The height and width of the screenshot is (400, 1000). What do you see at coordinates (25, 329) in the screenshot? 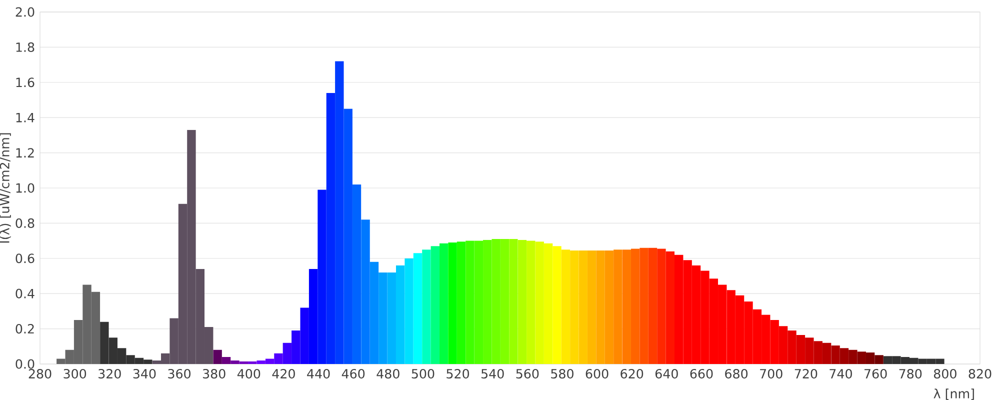
I see `y-tick-label: 0.2` at bounding box center [25, 329].